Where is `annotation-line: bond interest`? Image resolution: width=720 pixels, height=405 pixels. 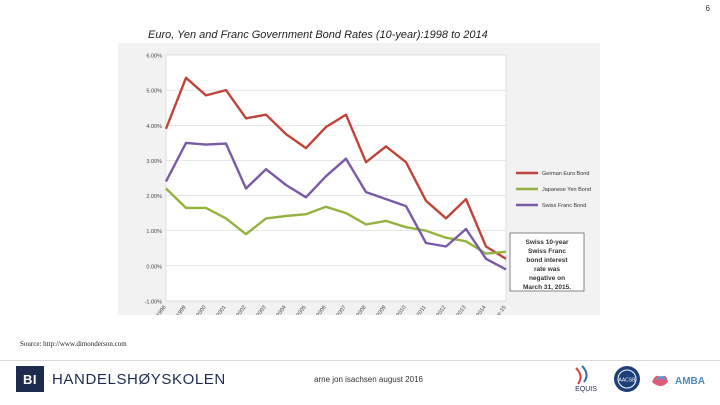 annotation-line: bond interest is located at coordinates (547, 260).